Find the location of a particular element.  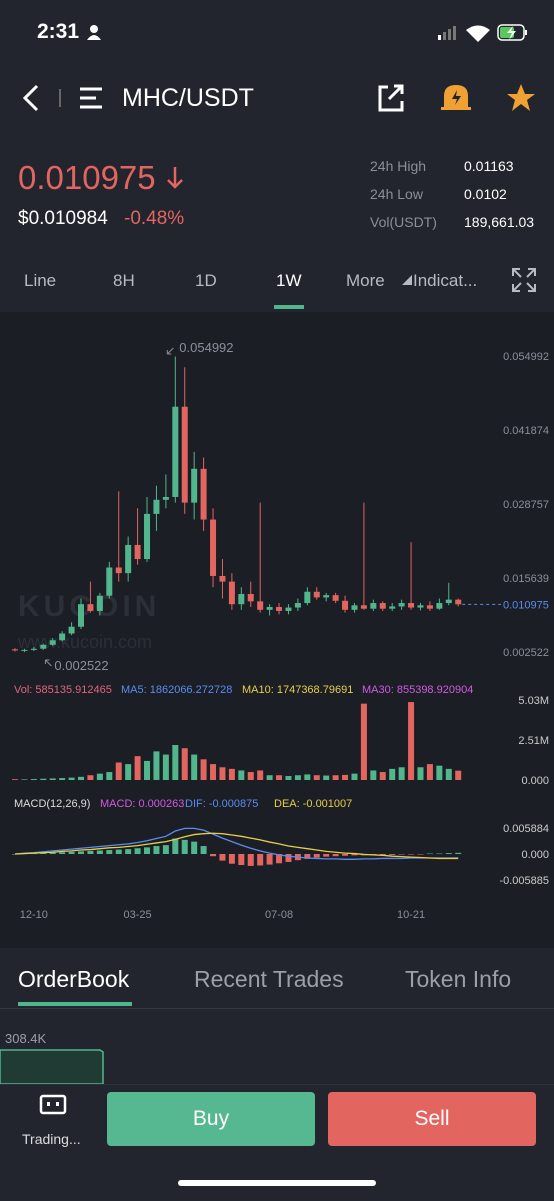

tab: 1D is located at coordinates (206, 280).